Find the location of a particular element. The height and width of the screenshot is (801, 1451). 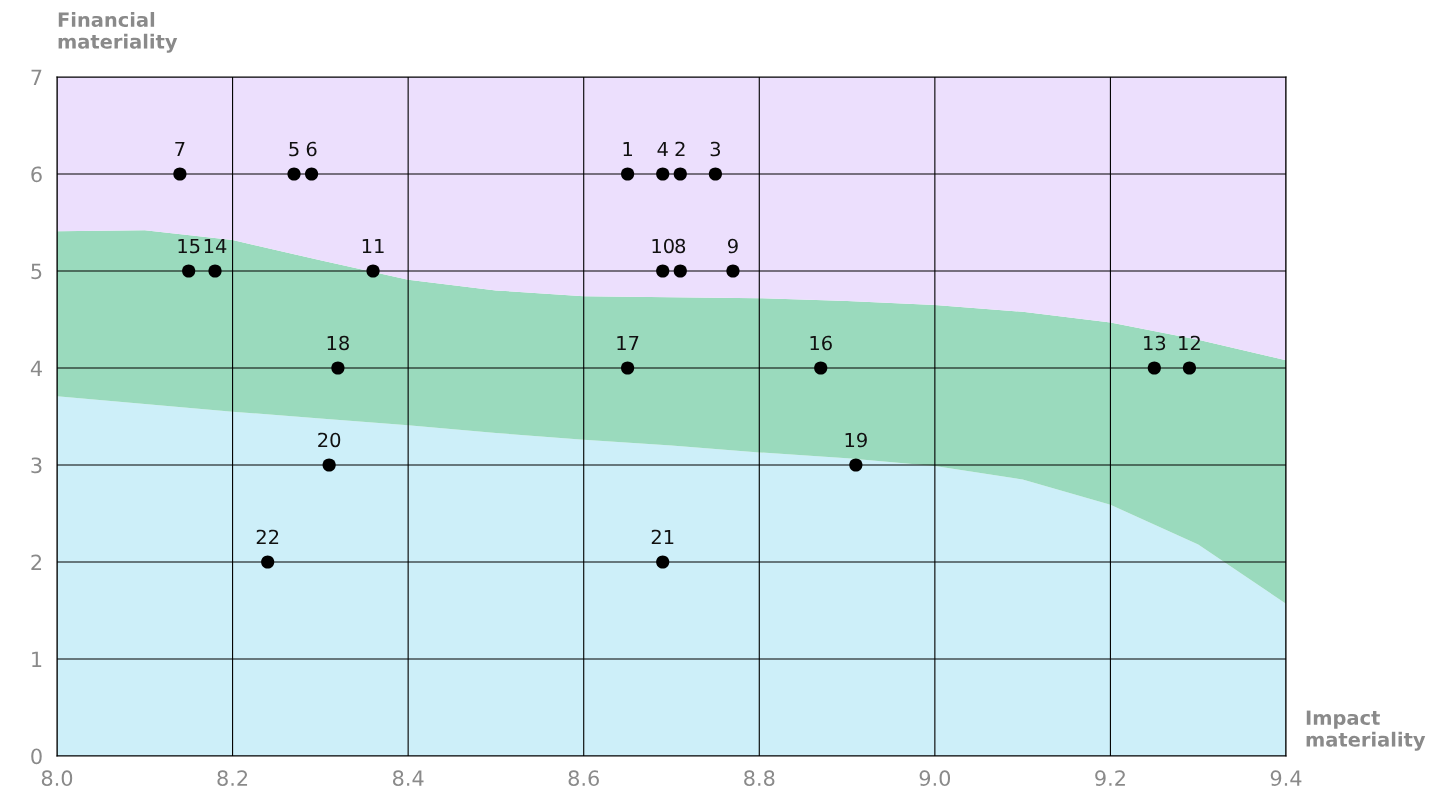

annotation: 10 is located at coordinates (663, 246).